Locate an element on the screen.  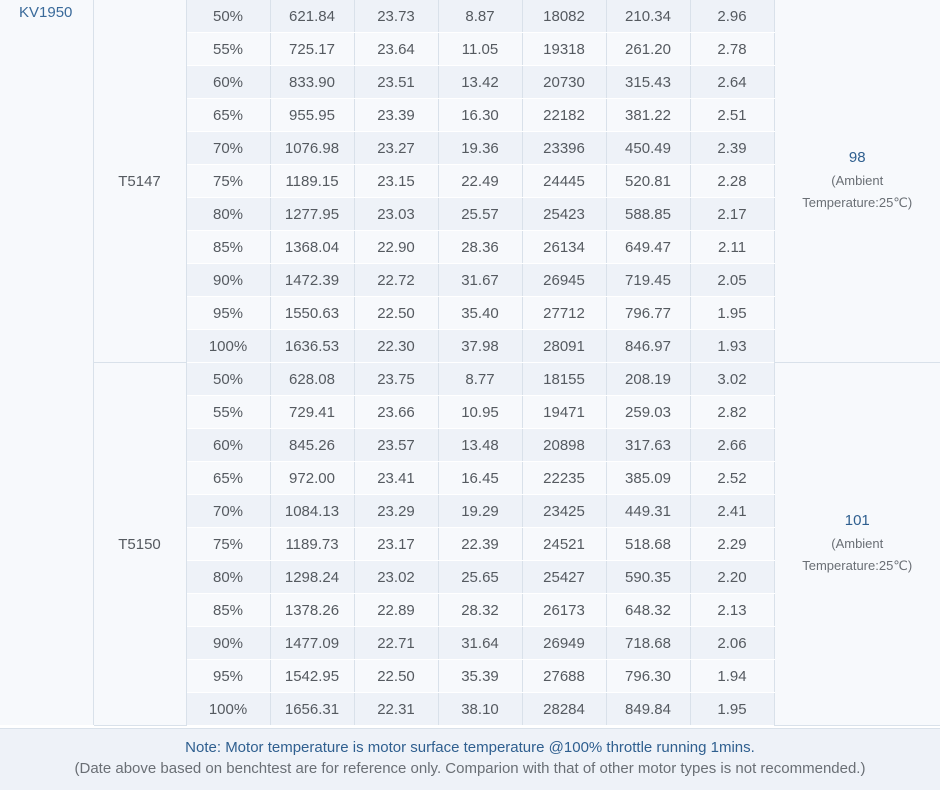
data-cell: 1189.73 is located at coordinates (312, 544).